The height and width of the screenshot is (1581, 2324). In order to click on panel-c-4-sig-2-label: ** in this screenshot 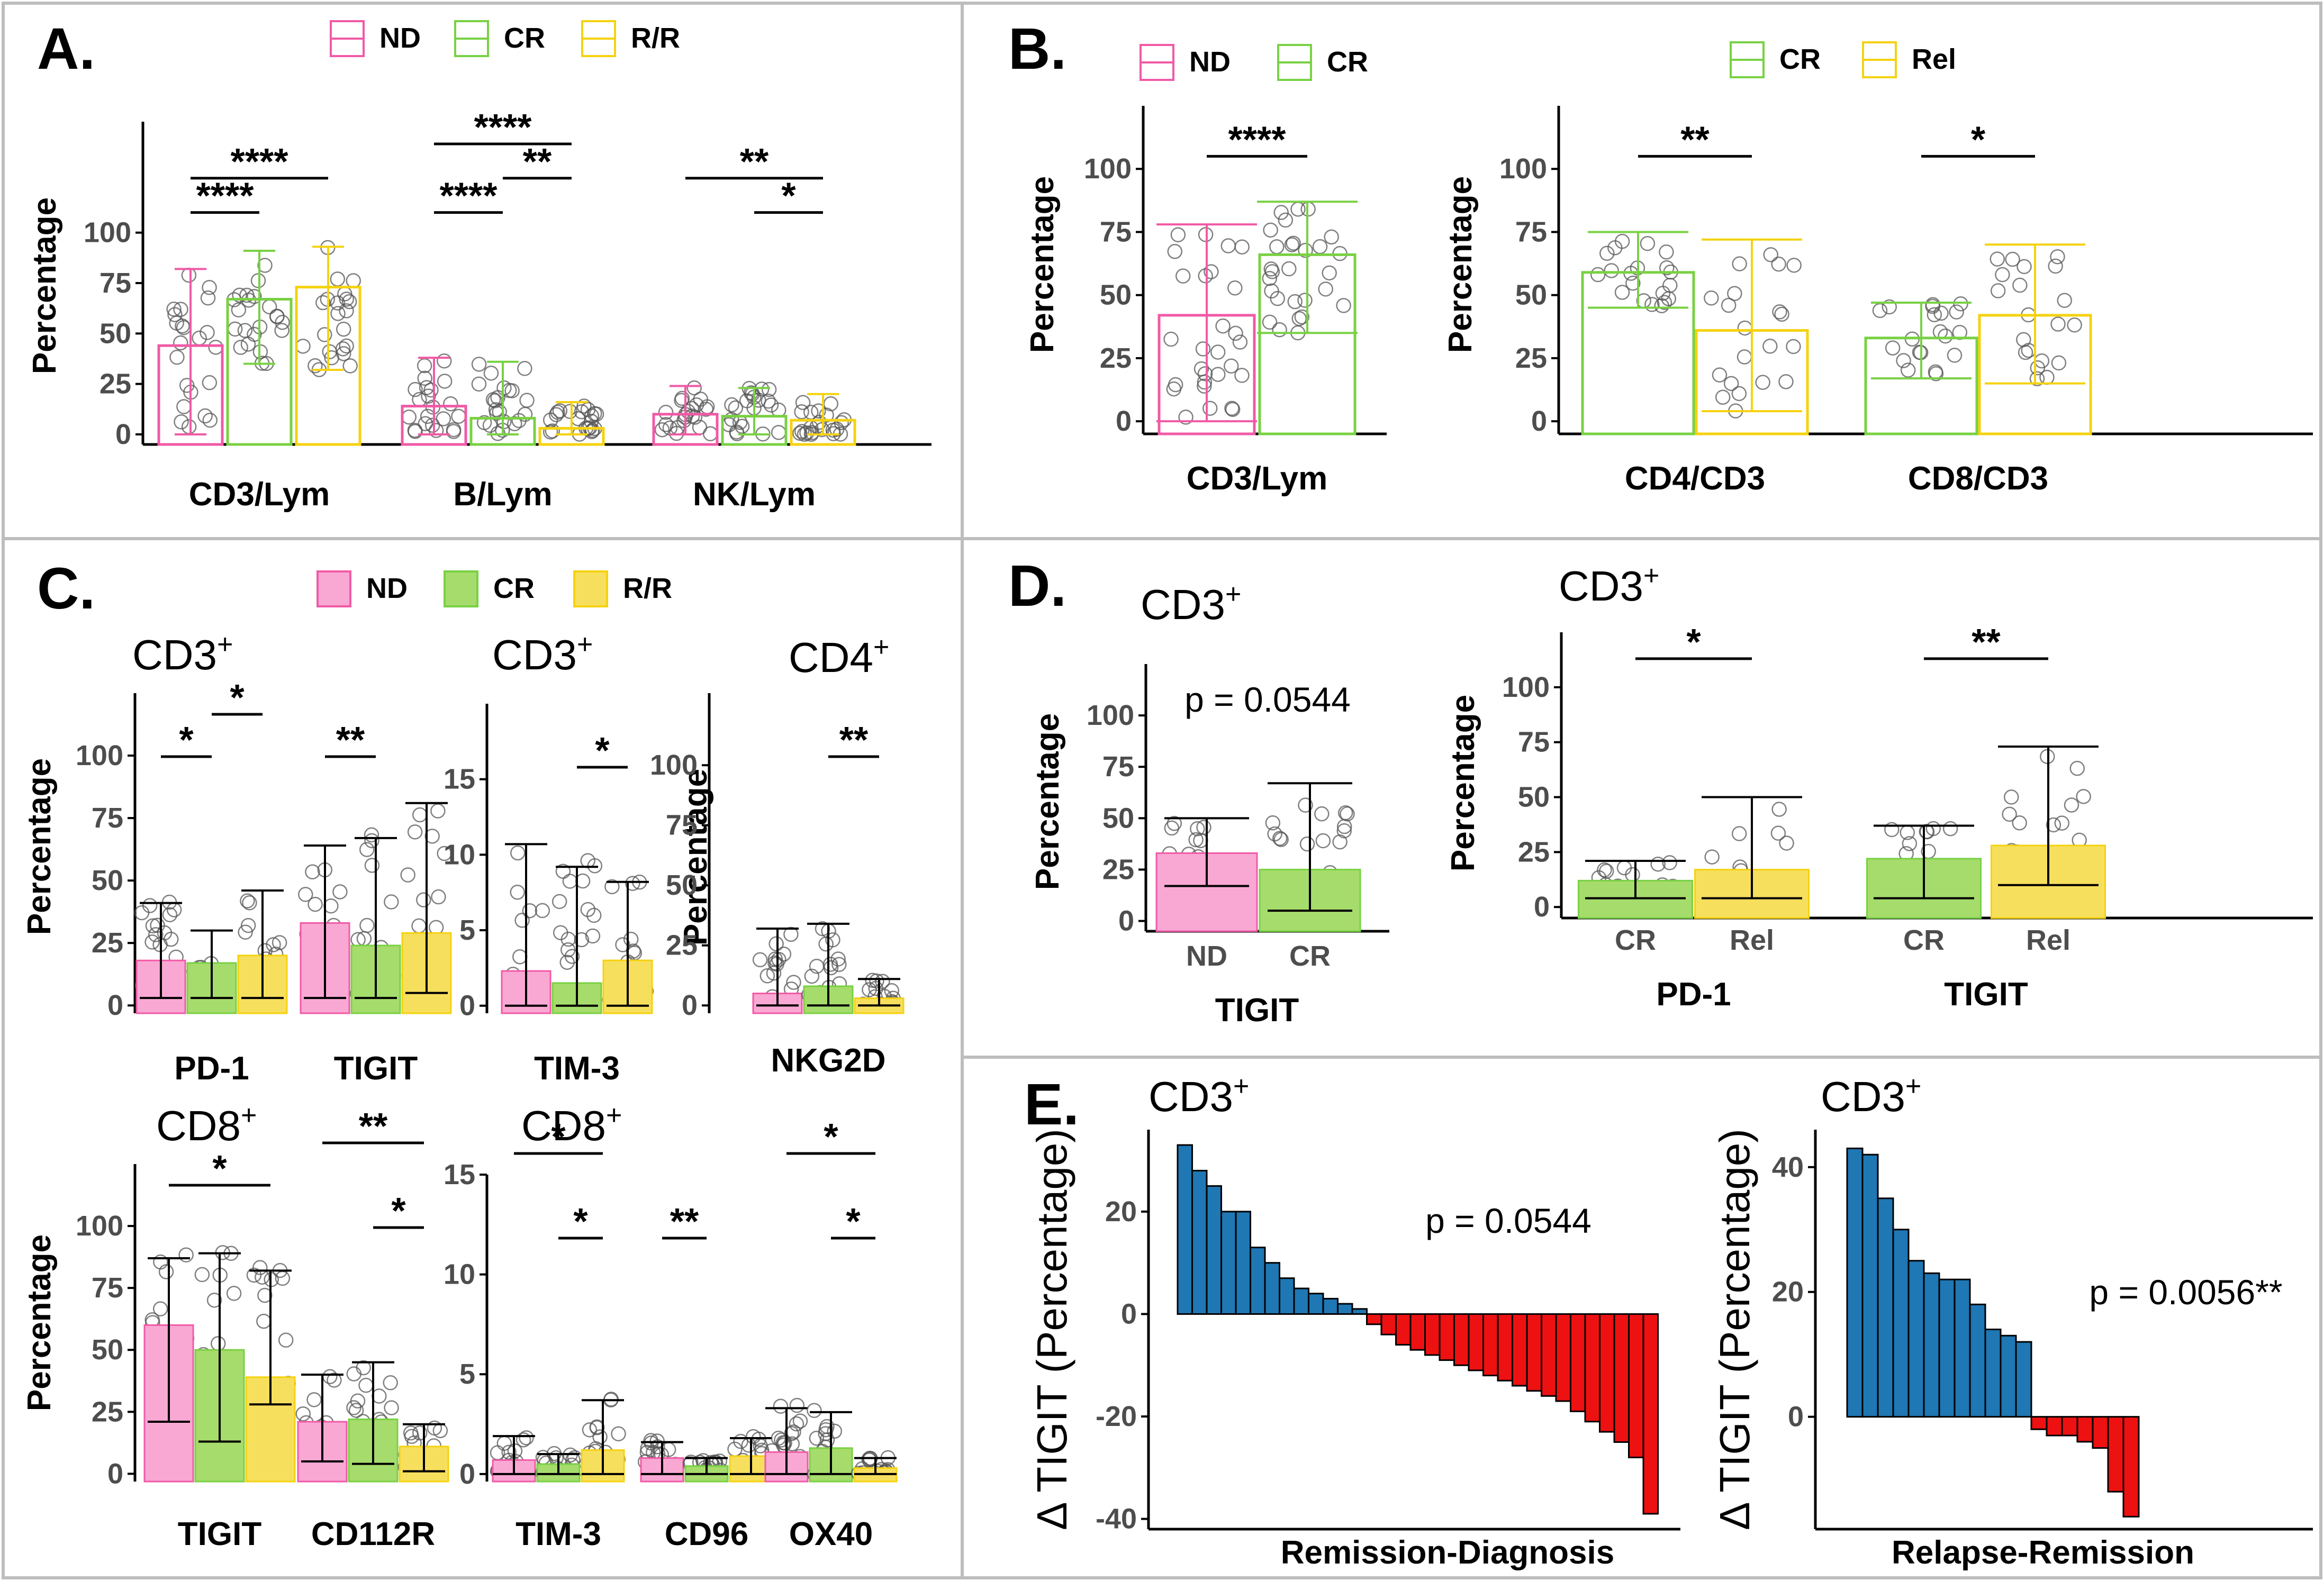, I will do `click(685, 1221)`.